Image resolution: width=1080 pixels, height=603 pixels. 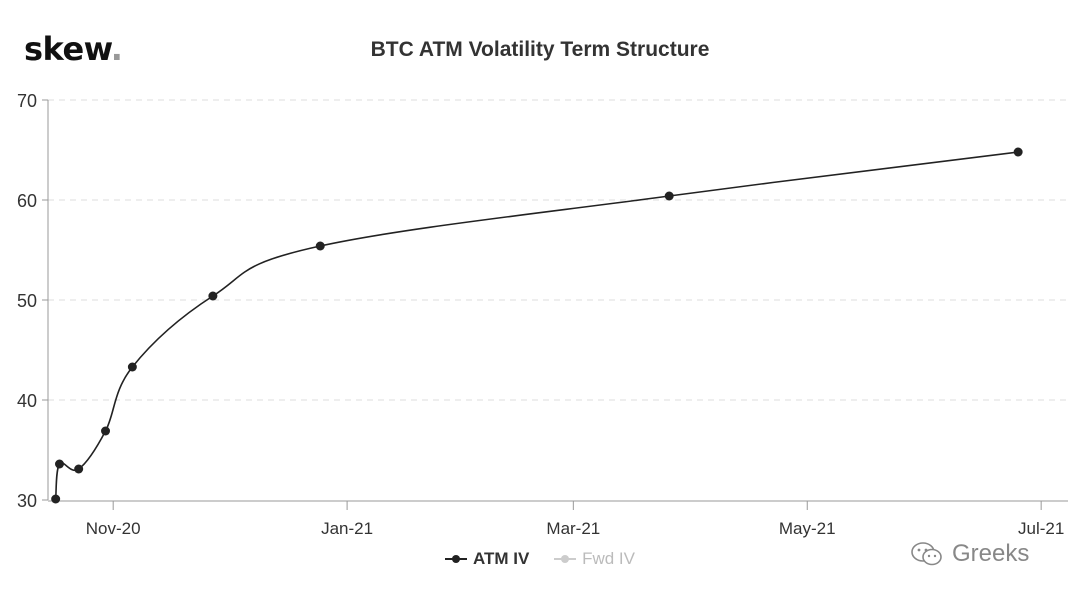 I want to click on legend-marker-fwd-iv, so click(x=565, y=559).